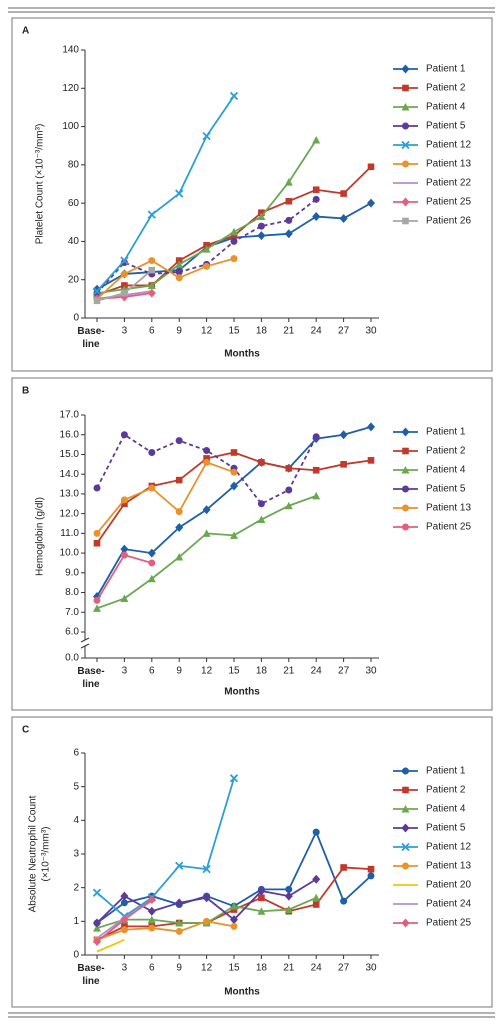  Describe the element at coordinates (74, 164) in the screenshot. I see `y-tick-label: 80` at that location.